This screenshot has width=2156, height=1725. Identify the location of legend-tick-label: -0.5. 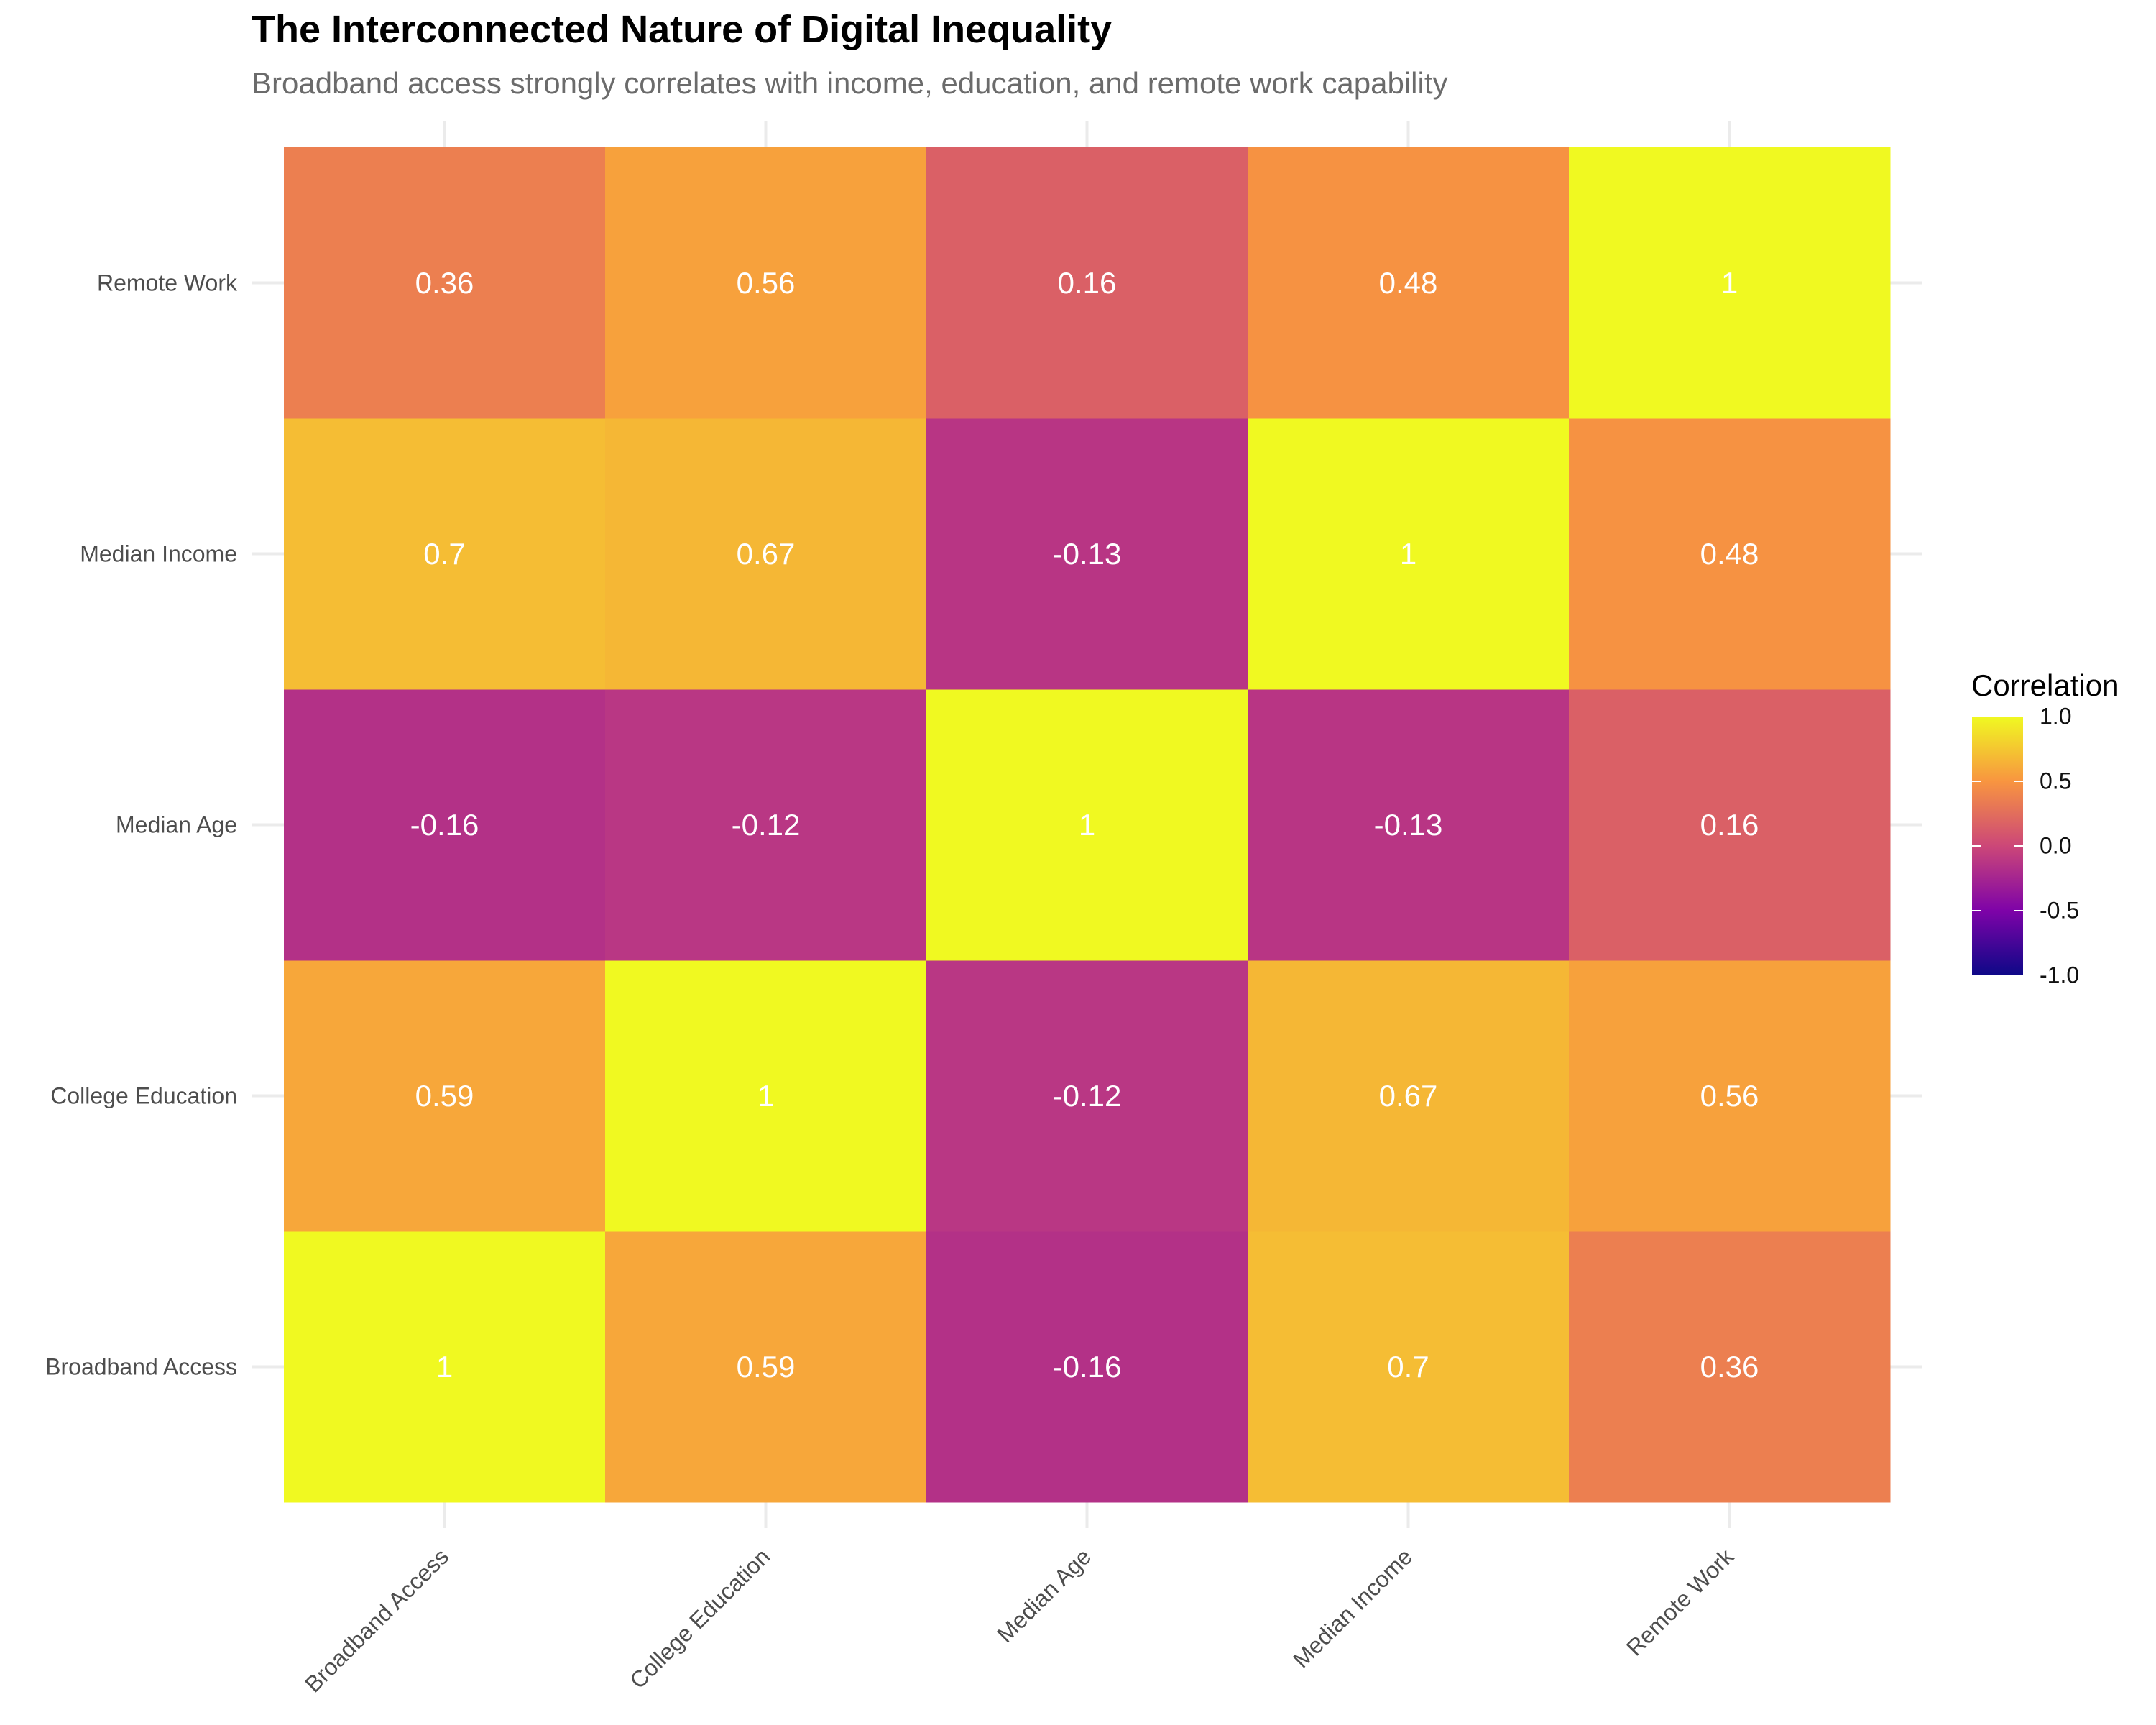
(2060, 910).